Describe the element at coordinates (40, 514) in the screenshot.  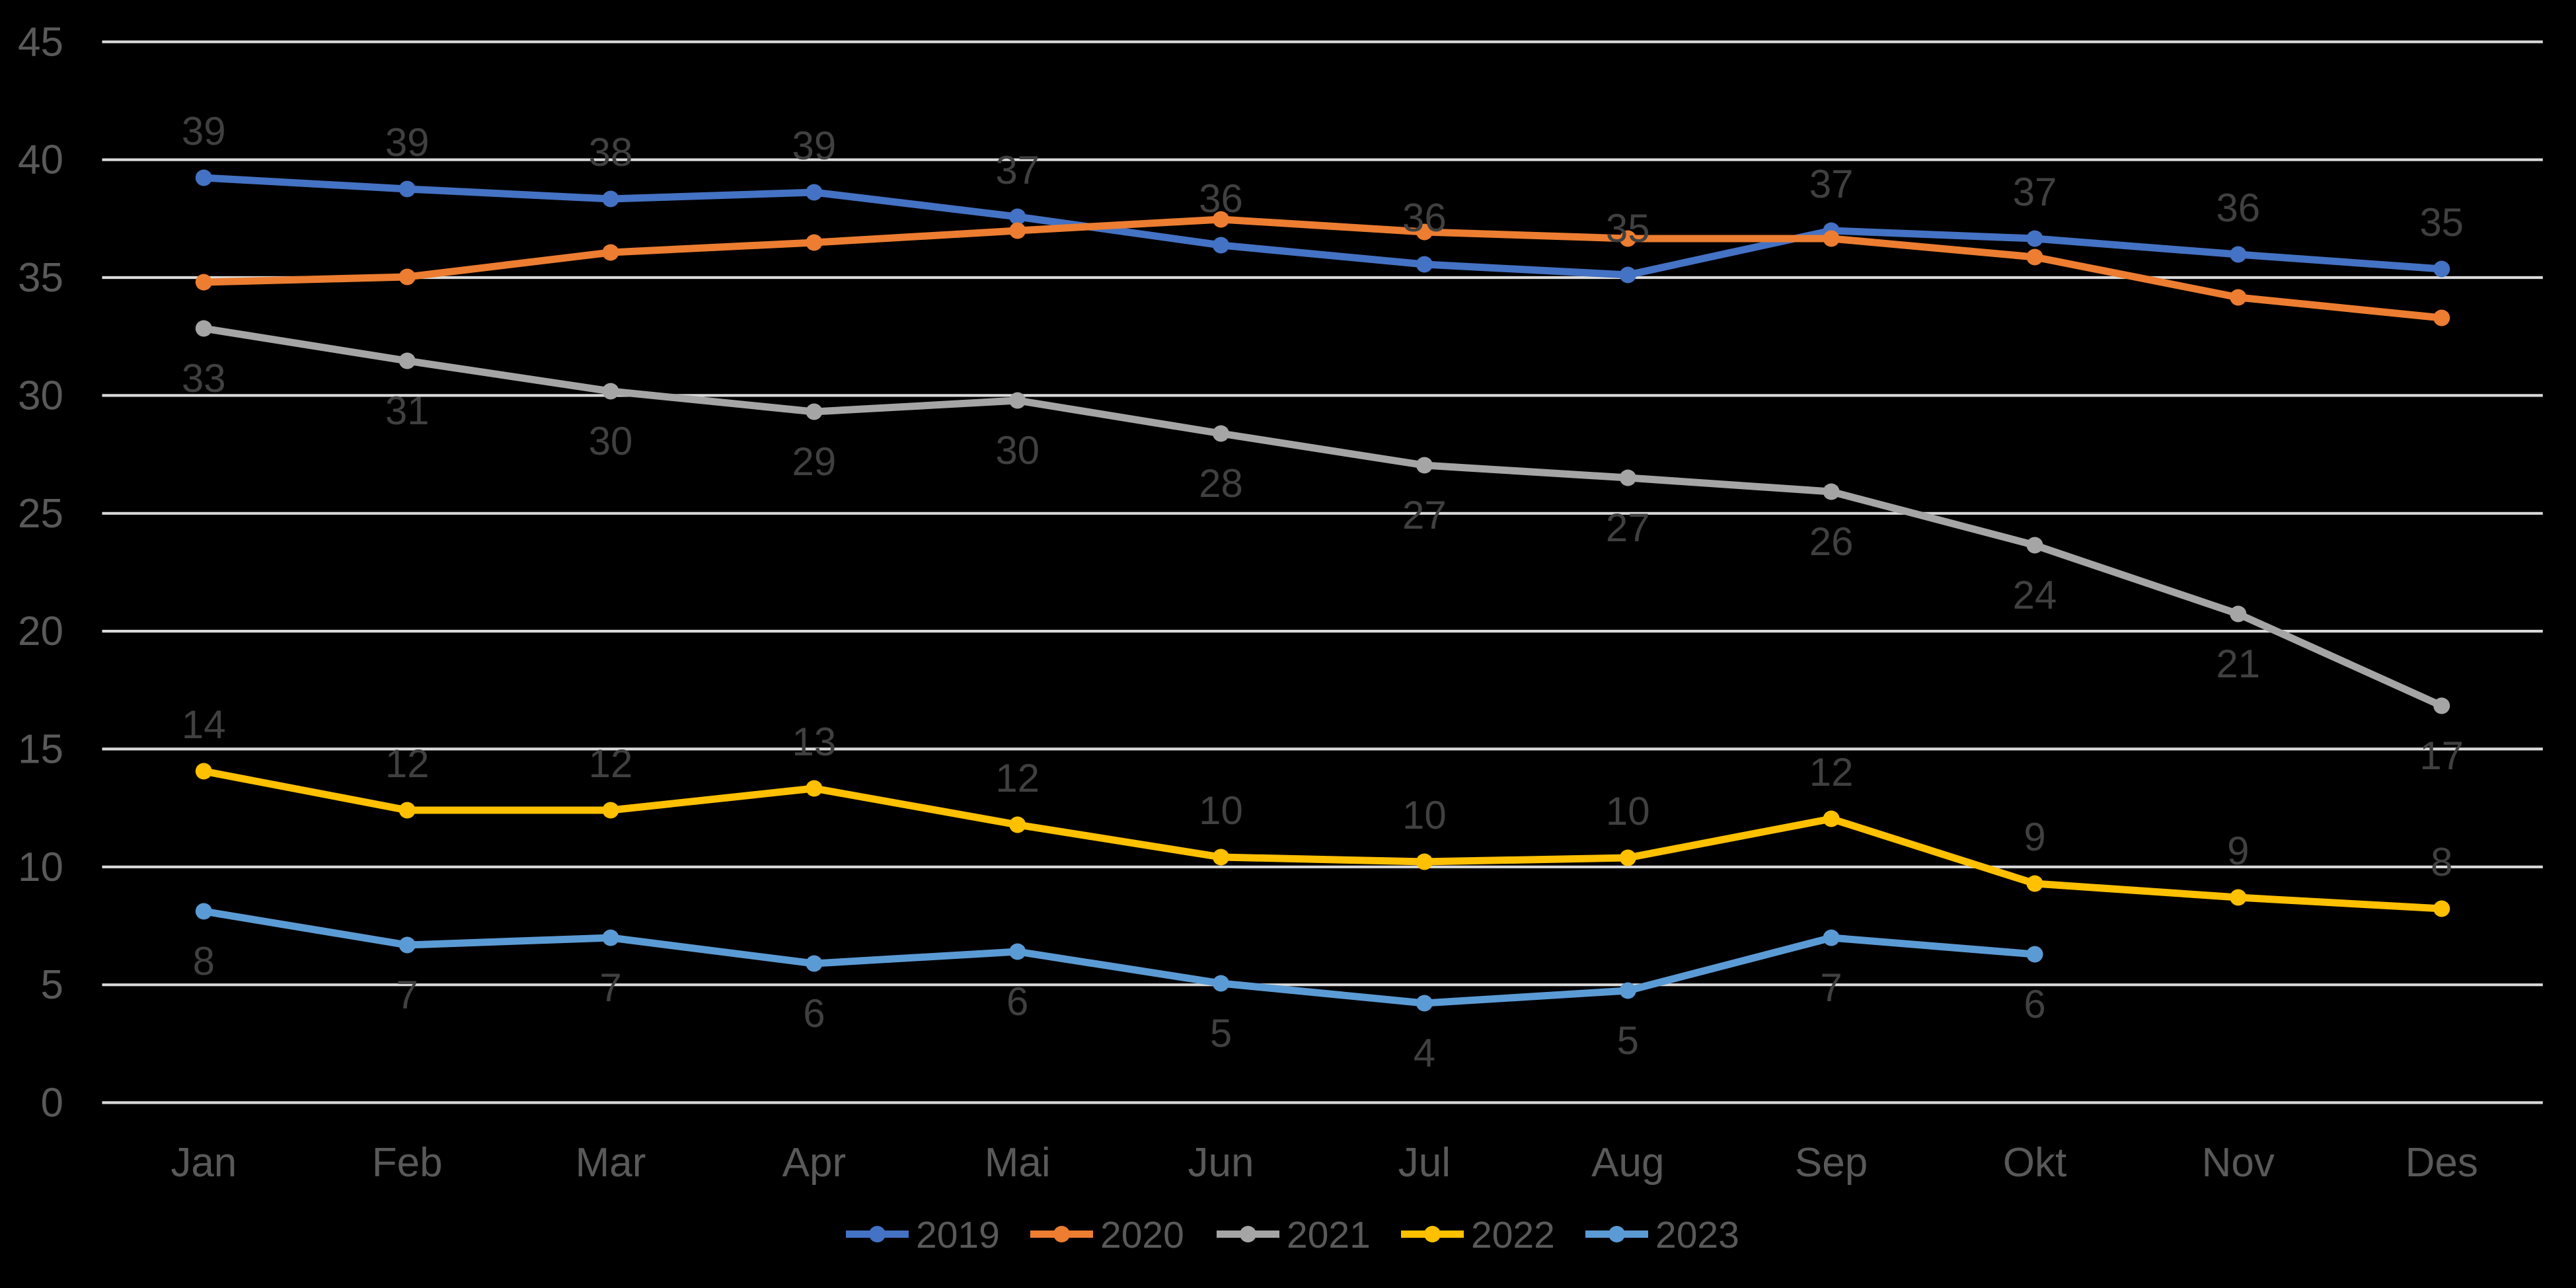
I see `svg-text: 25` at that location.